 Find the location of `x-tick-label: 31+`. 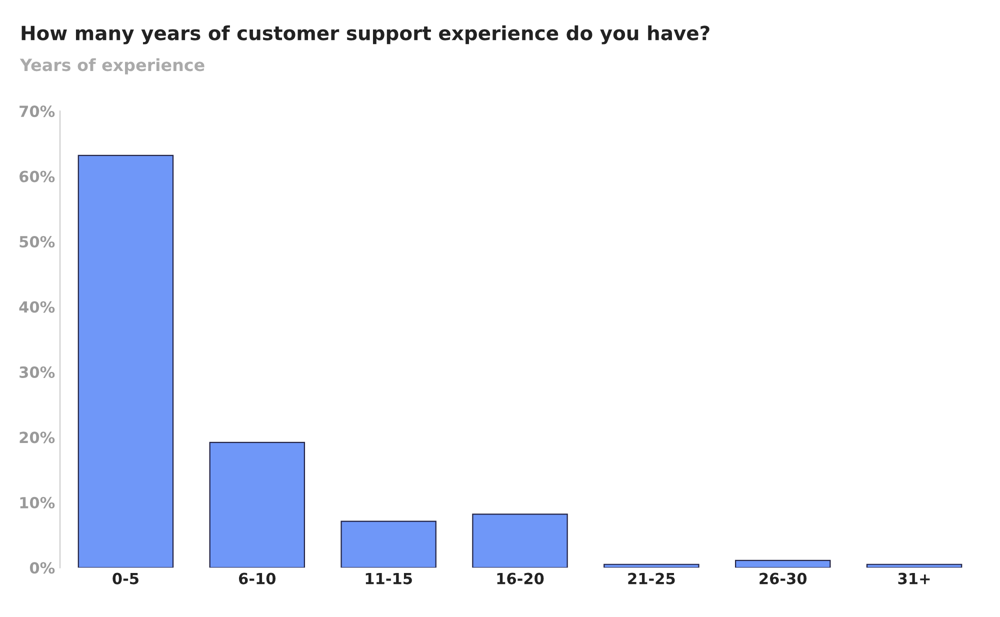

x-tick-label: 31+ is located at coordinates (914, 578).